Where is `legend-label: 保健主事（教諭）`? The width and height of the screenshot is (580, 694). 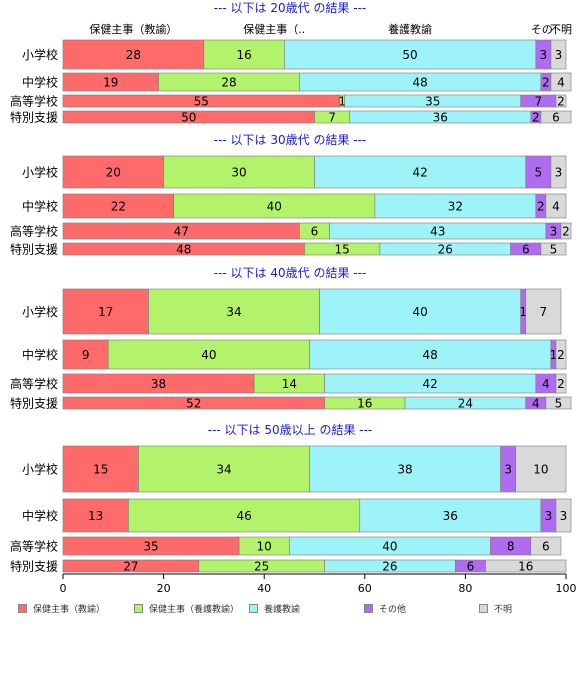 legend-label: 保健主事（教諭） is located at coordinates (69, 610).